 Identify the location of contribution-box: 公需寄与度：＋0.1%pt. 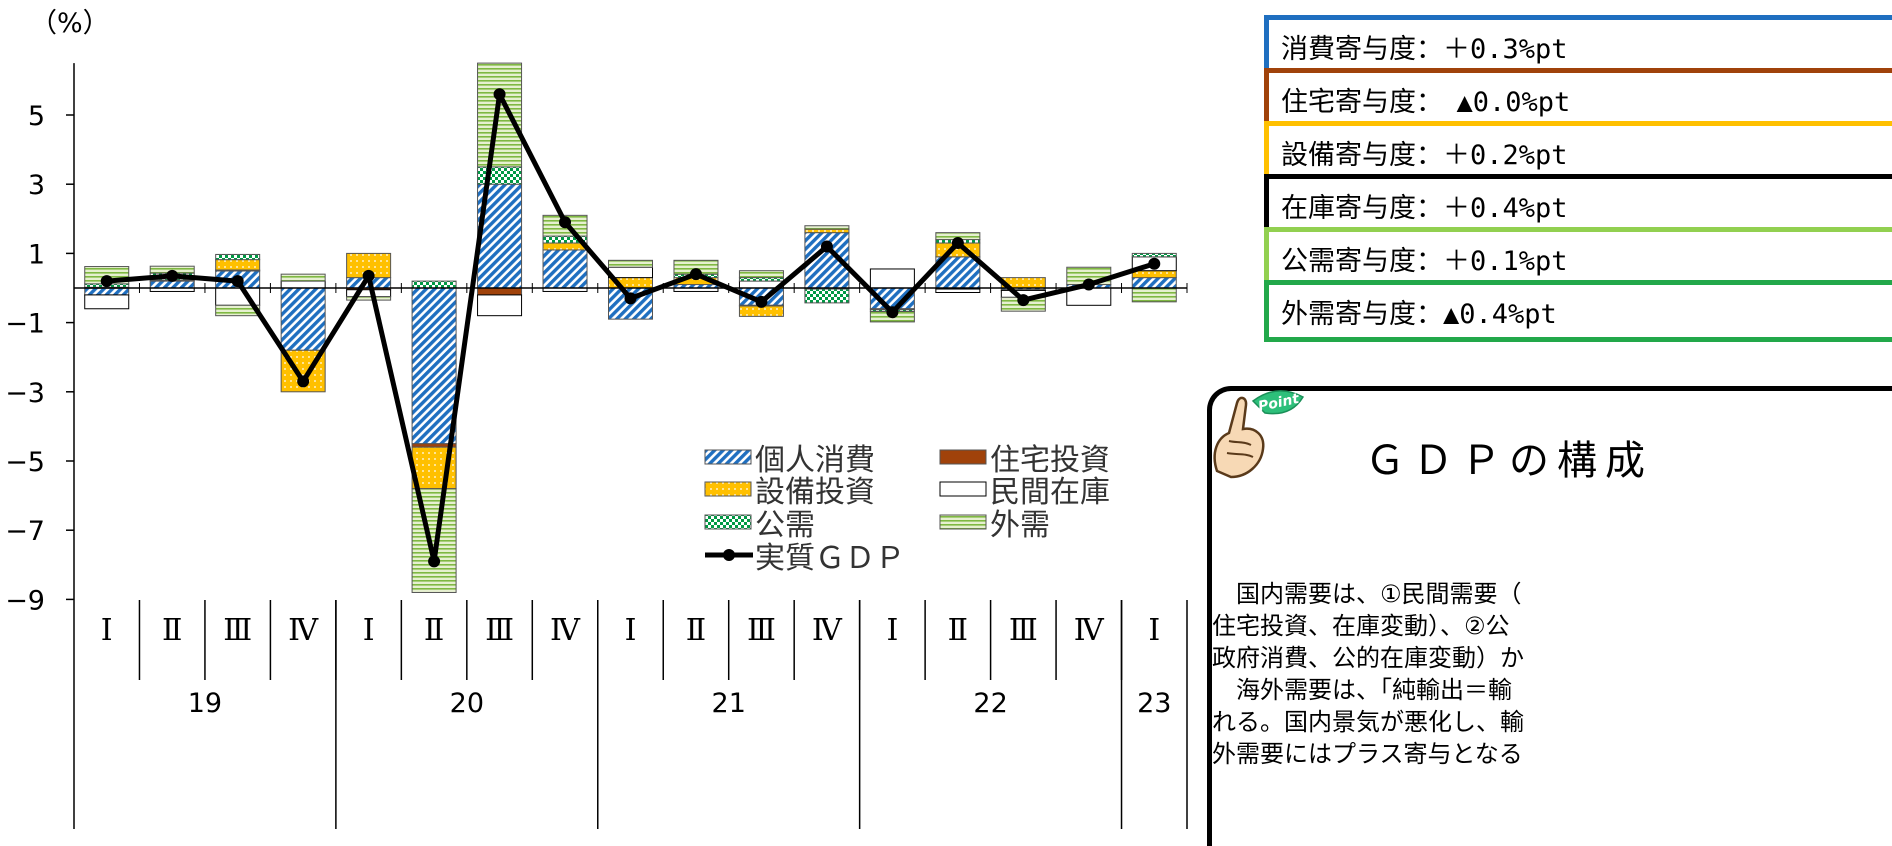
(1578, 258).